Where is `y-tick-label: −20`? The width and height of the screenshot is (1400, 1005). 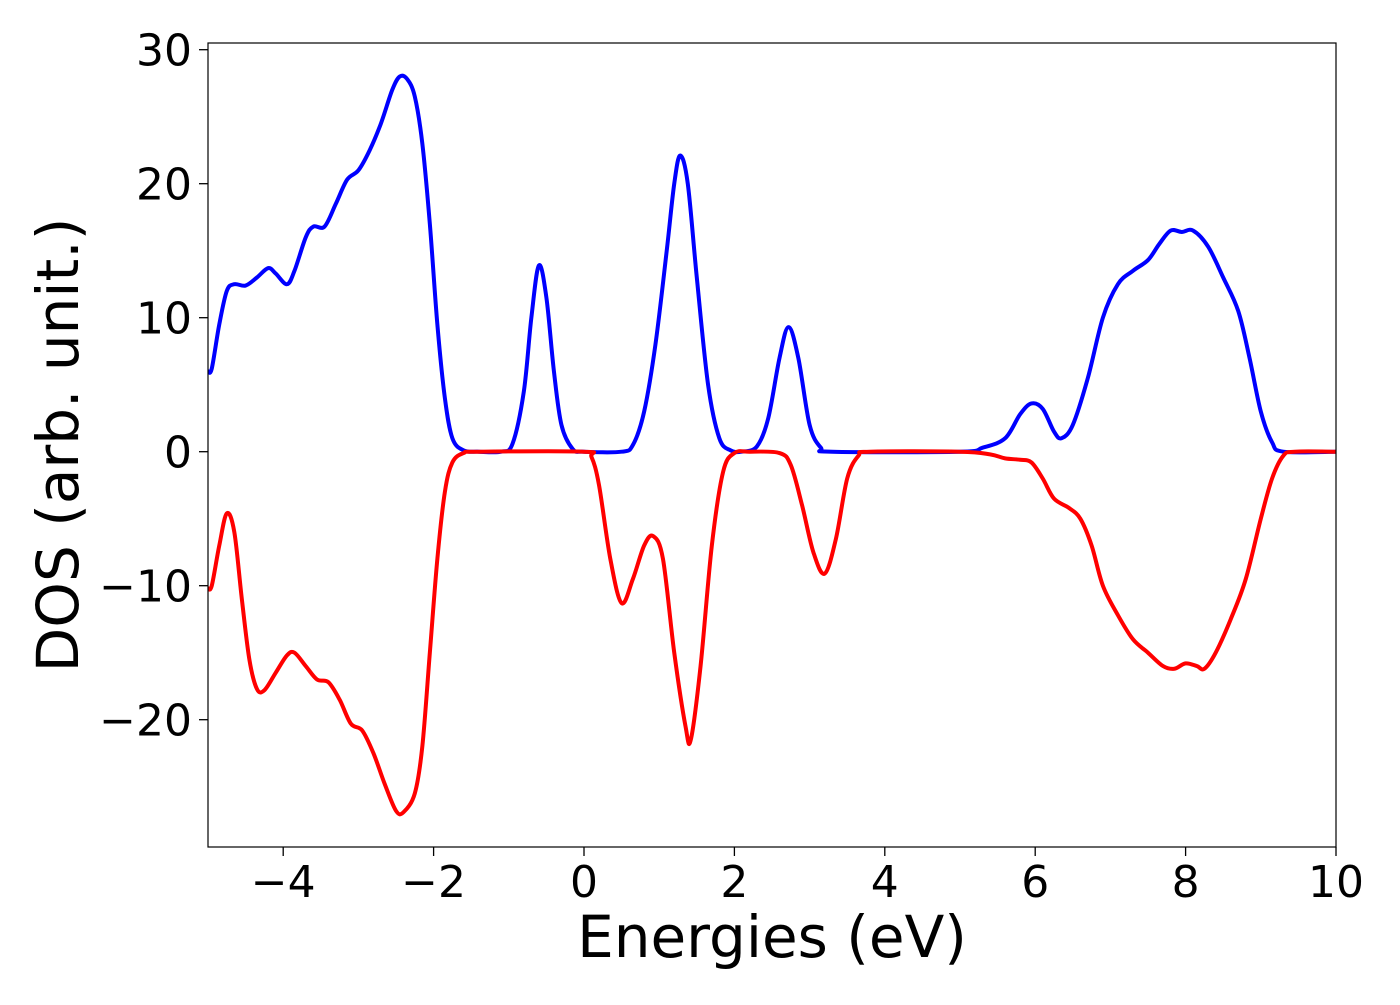
y-tick-label: −20 is located at coordinates (145, 721).